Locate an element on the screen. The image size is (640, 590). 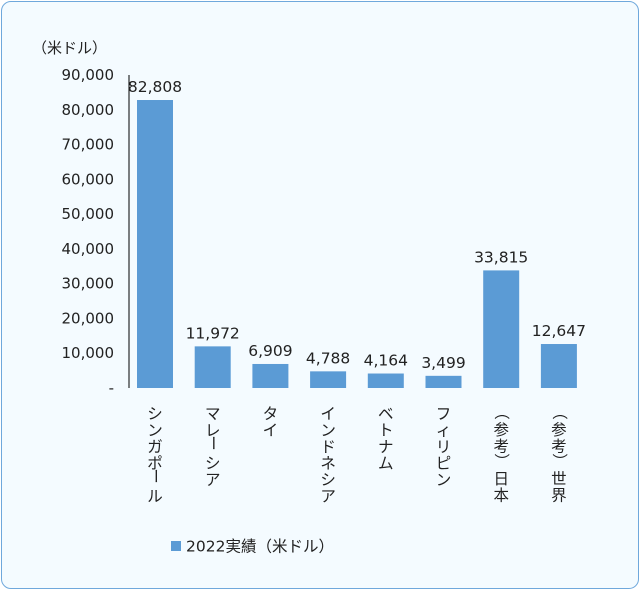
y-tick-label: 50,000 is located at coordinates (88, 214).